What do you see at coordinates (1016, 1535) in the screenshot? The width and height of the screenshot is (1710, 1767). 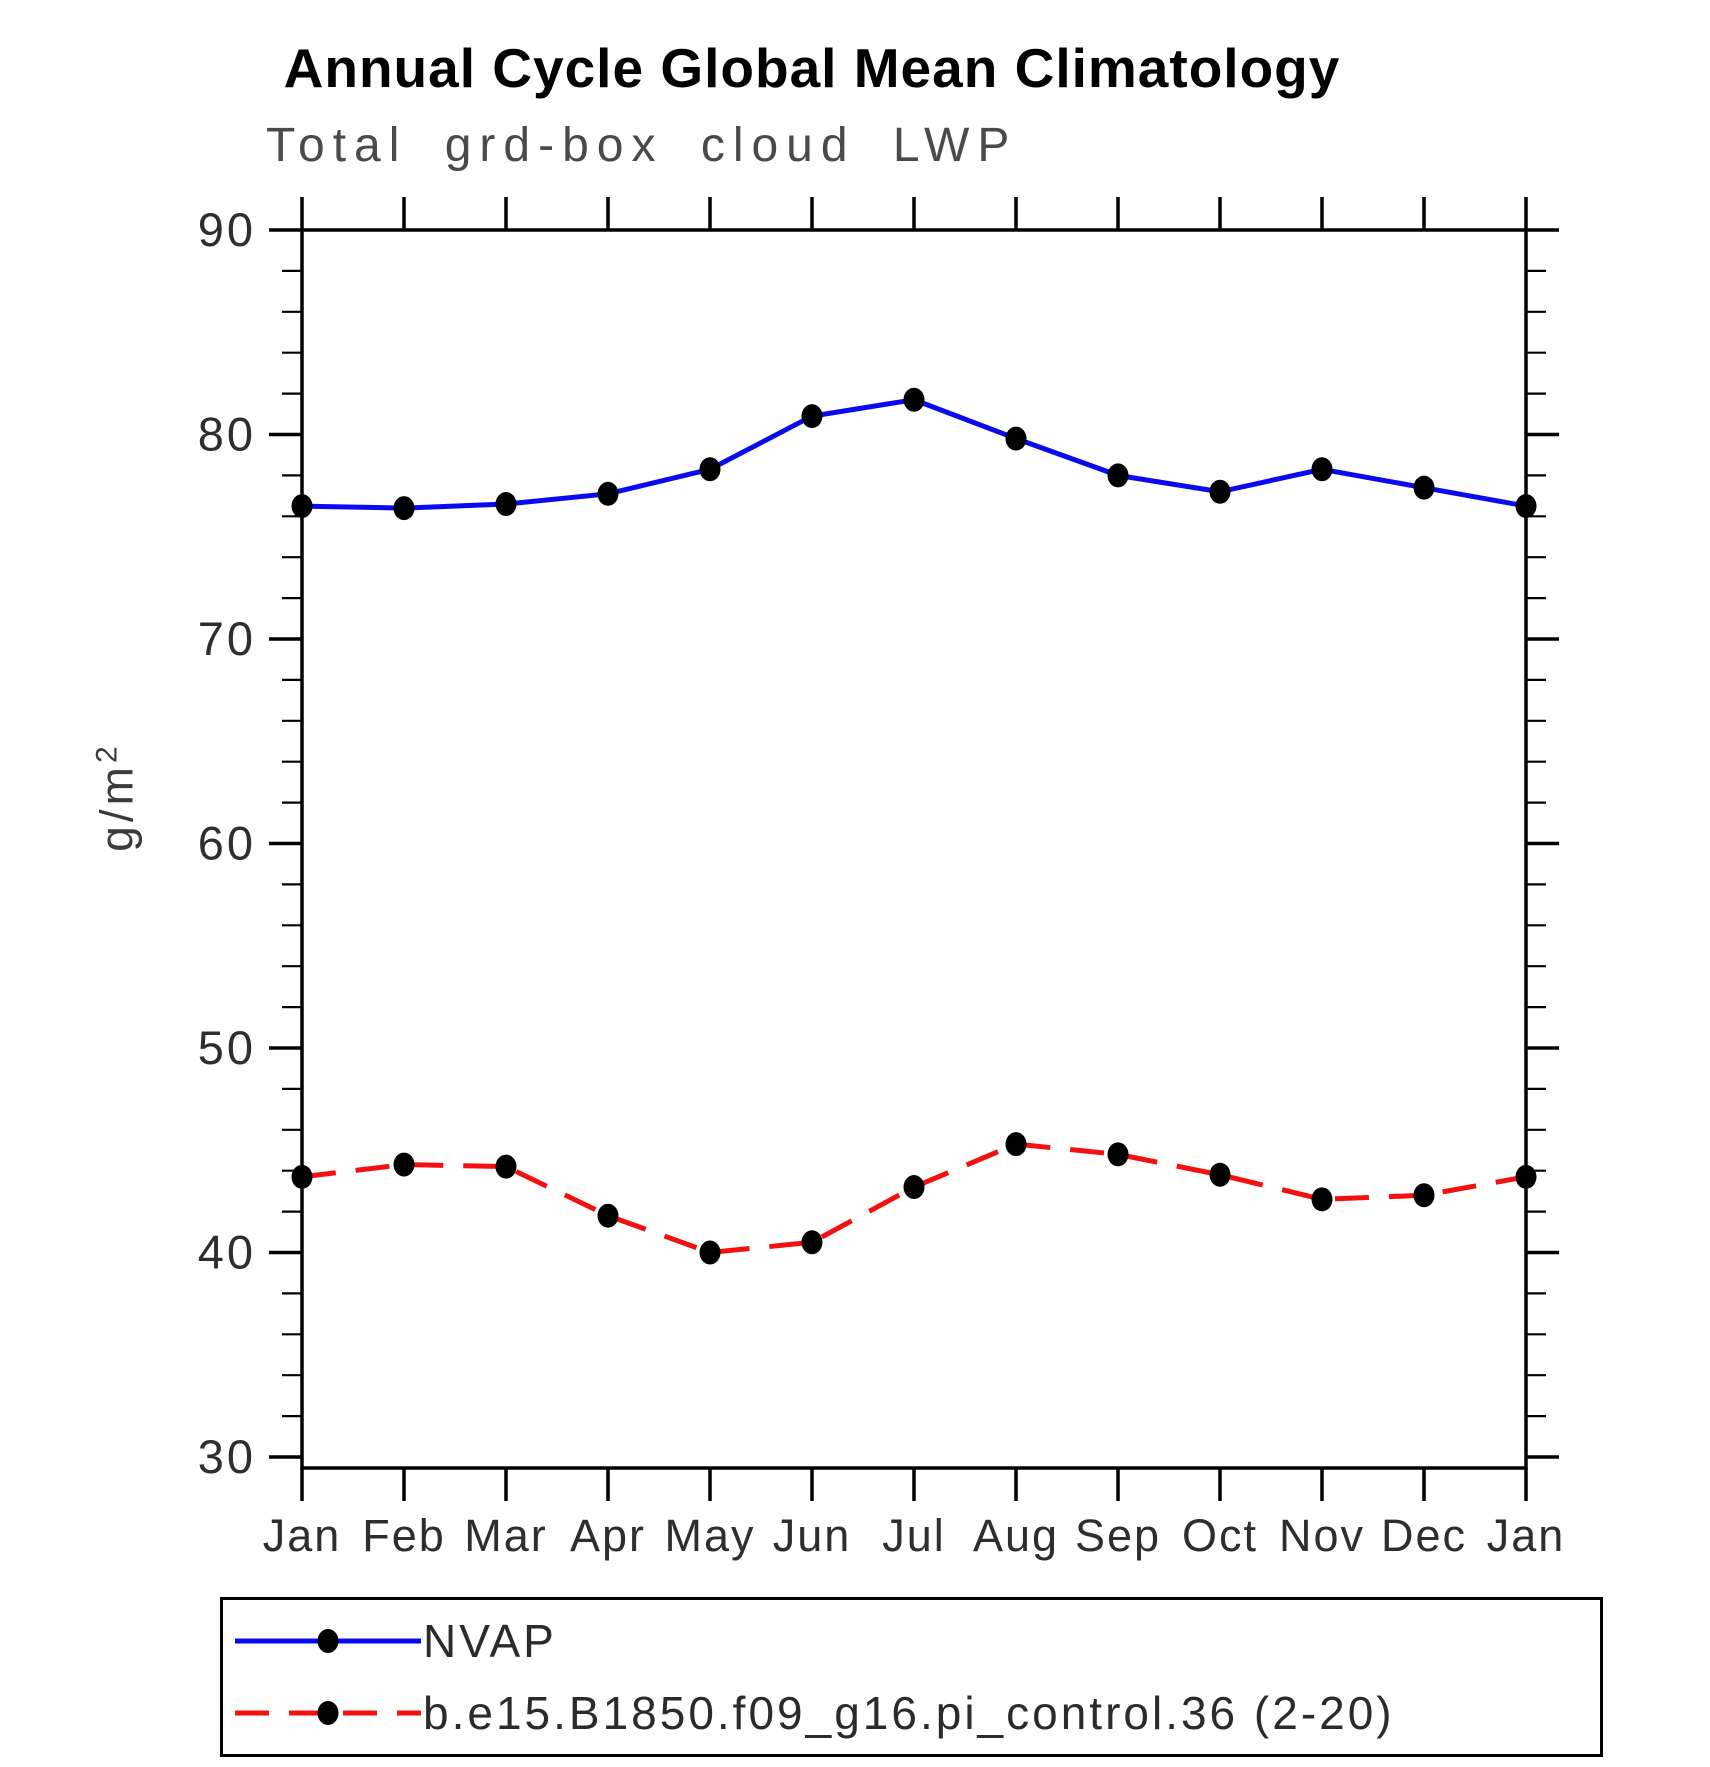 I see `x-tick-label: Aug` at bounding box center [1016, 1535].